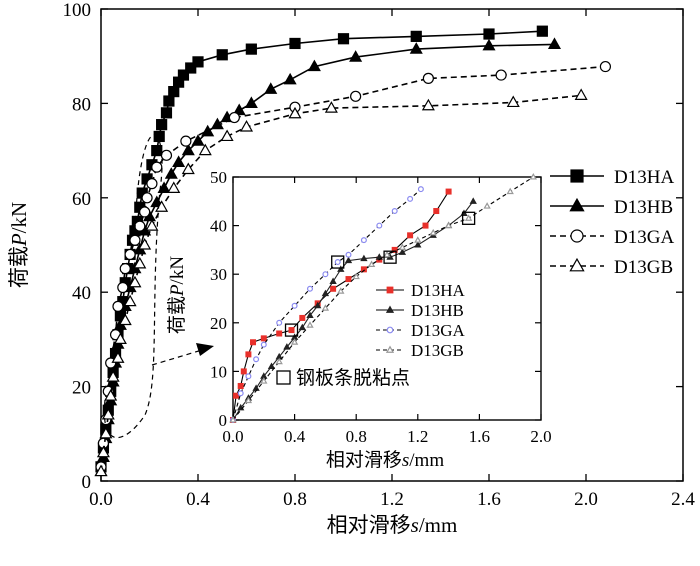  Describe the element at coordinates (283, 377) in the screenshot. I see `inset-legend-debond-marker` at that location.